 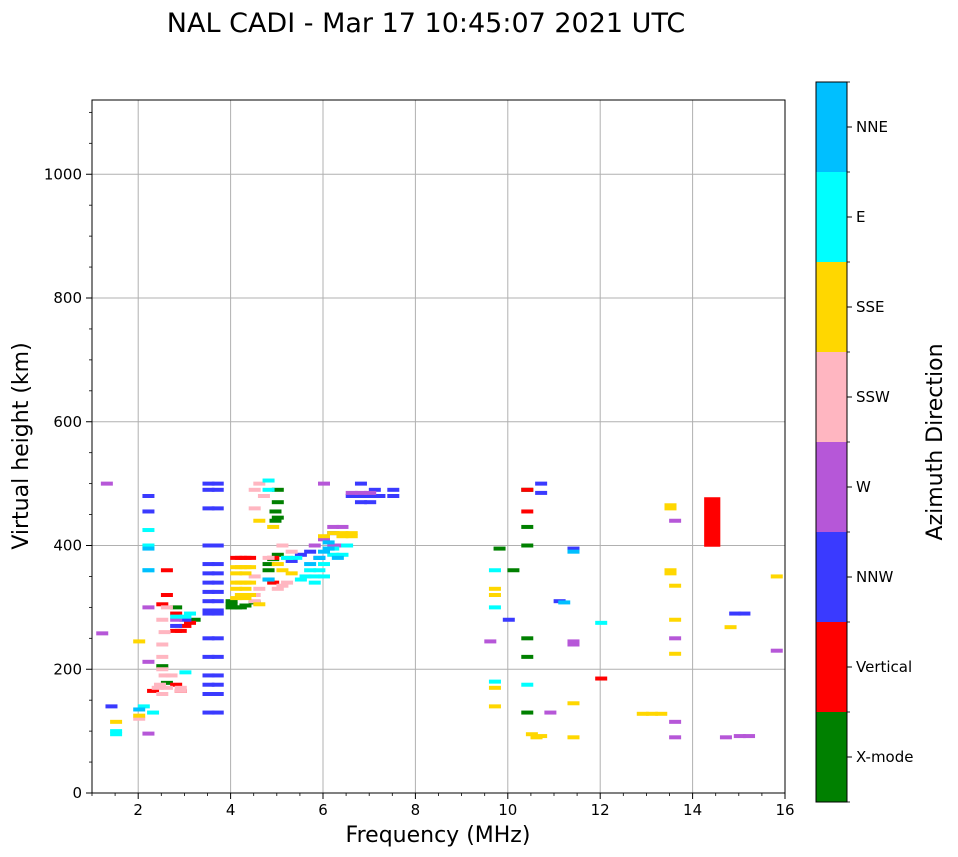 I want to click on y-tick-label: 0, so click(x=77, y=793).